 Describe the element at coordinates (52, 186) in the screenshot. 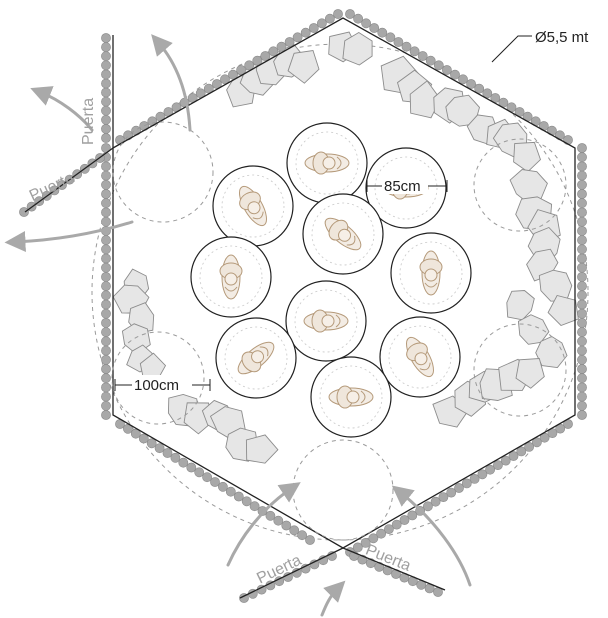

I see `door-label-left: Puerta` at that location.